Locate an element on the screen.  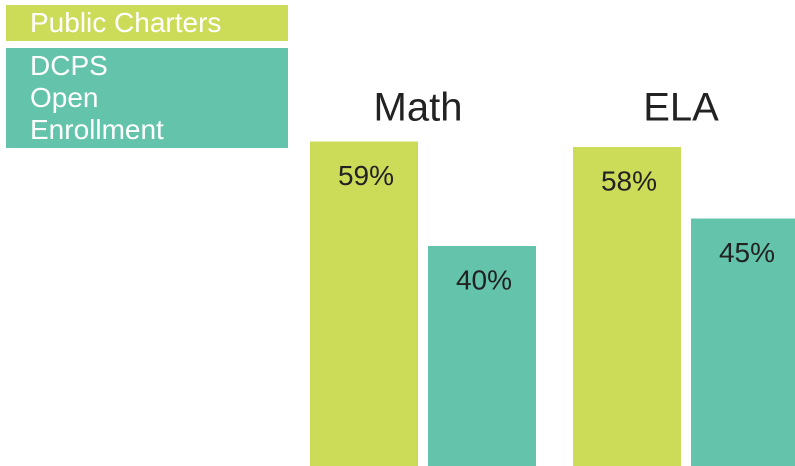
category-label: ELA is located at coordinates (681, 108).